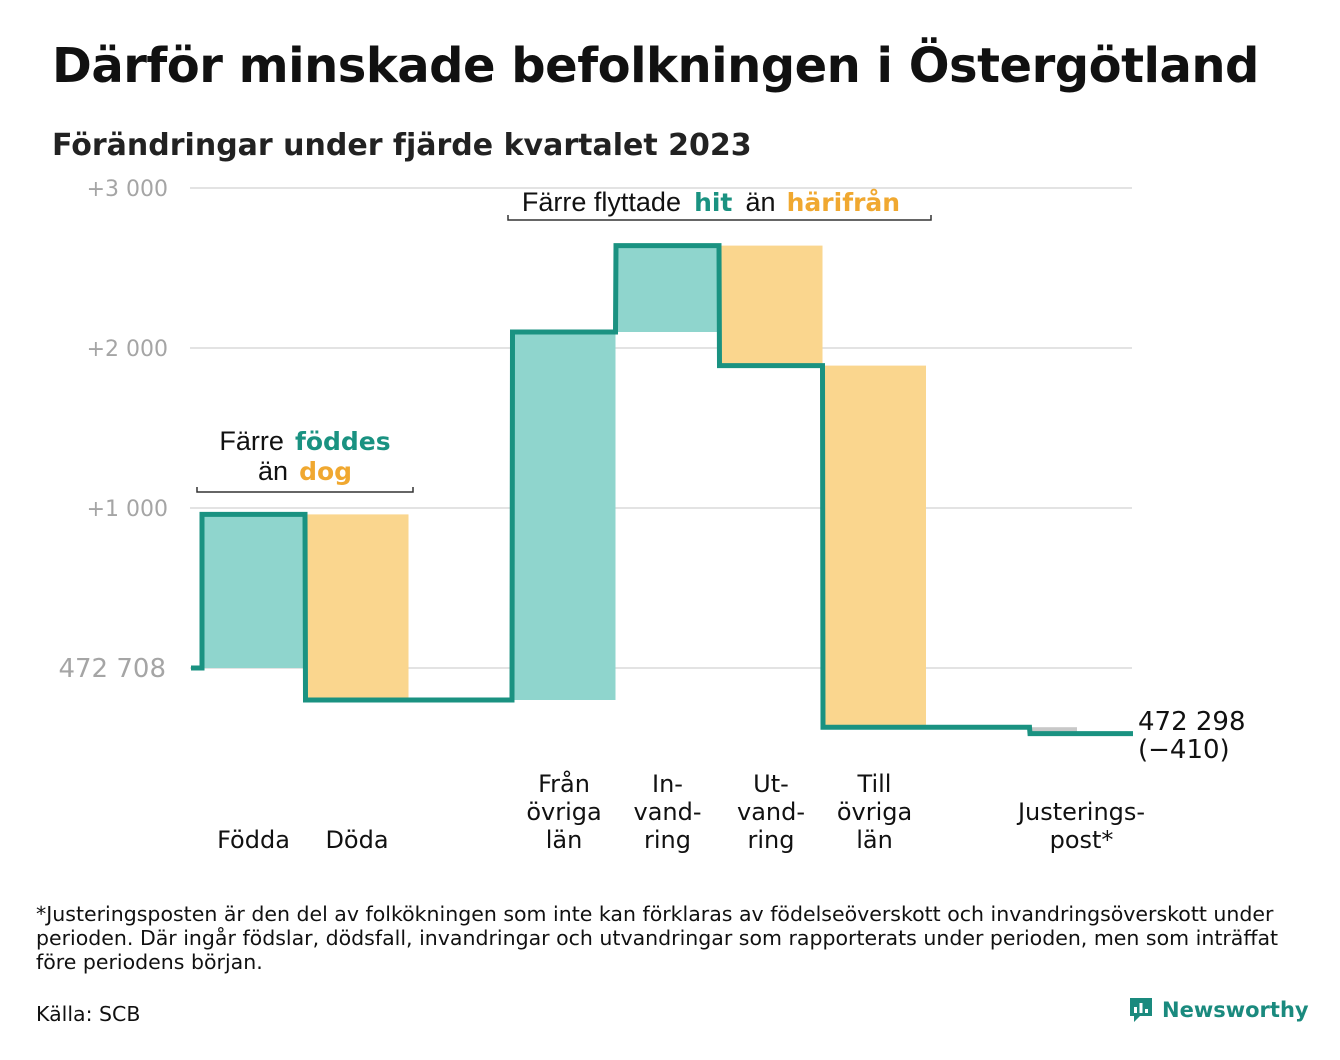 This screenshot has height=1060, width=1340. Describe the element at coordinates (357, 607) in the screenshot. I see `bar-döda` at that location.